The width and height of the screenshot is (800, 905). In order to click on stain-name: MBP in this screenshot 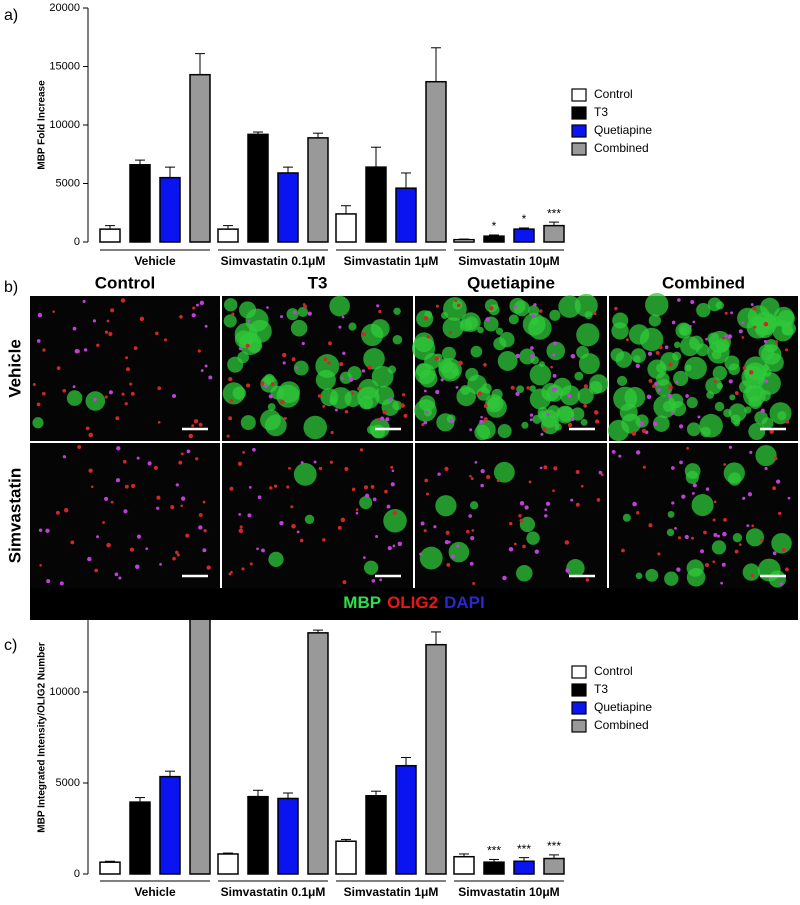, I will do `click(362, 602)`.